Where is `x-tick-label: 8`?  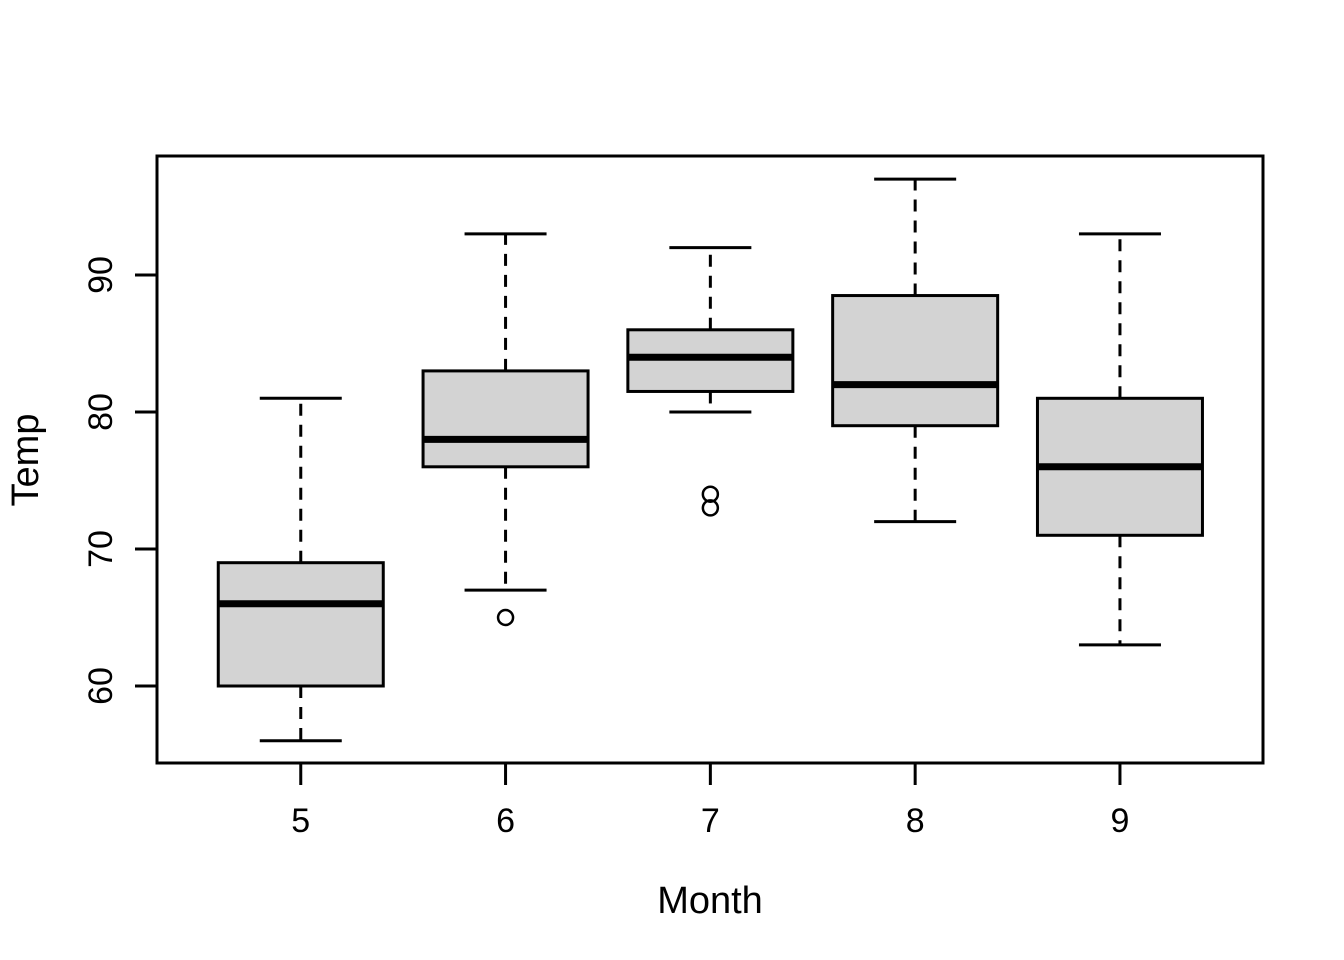 x-tick-label: 8 is located at coordinates (915, 821).